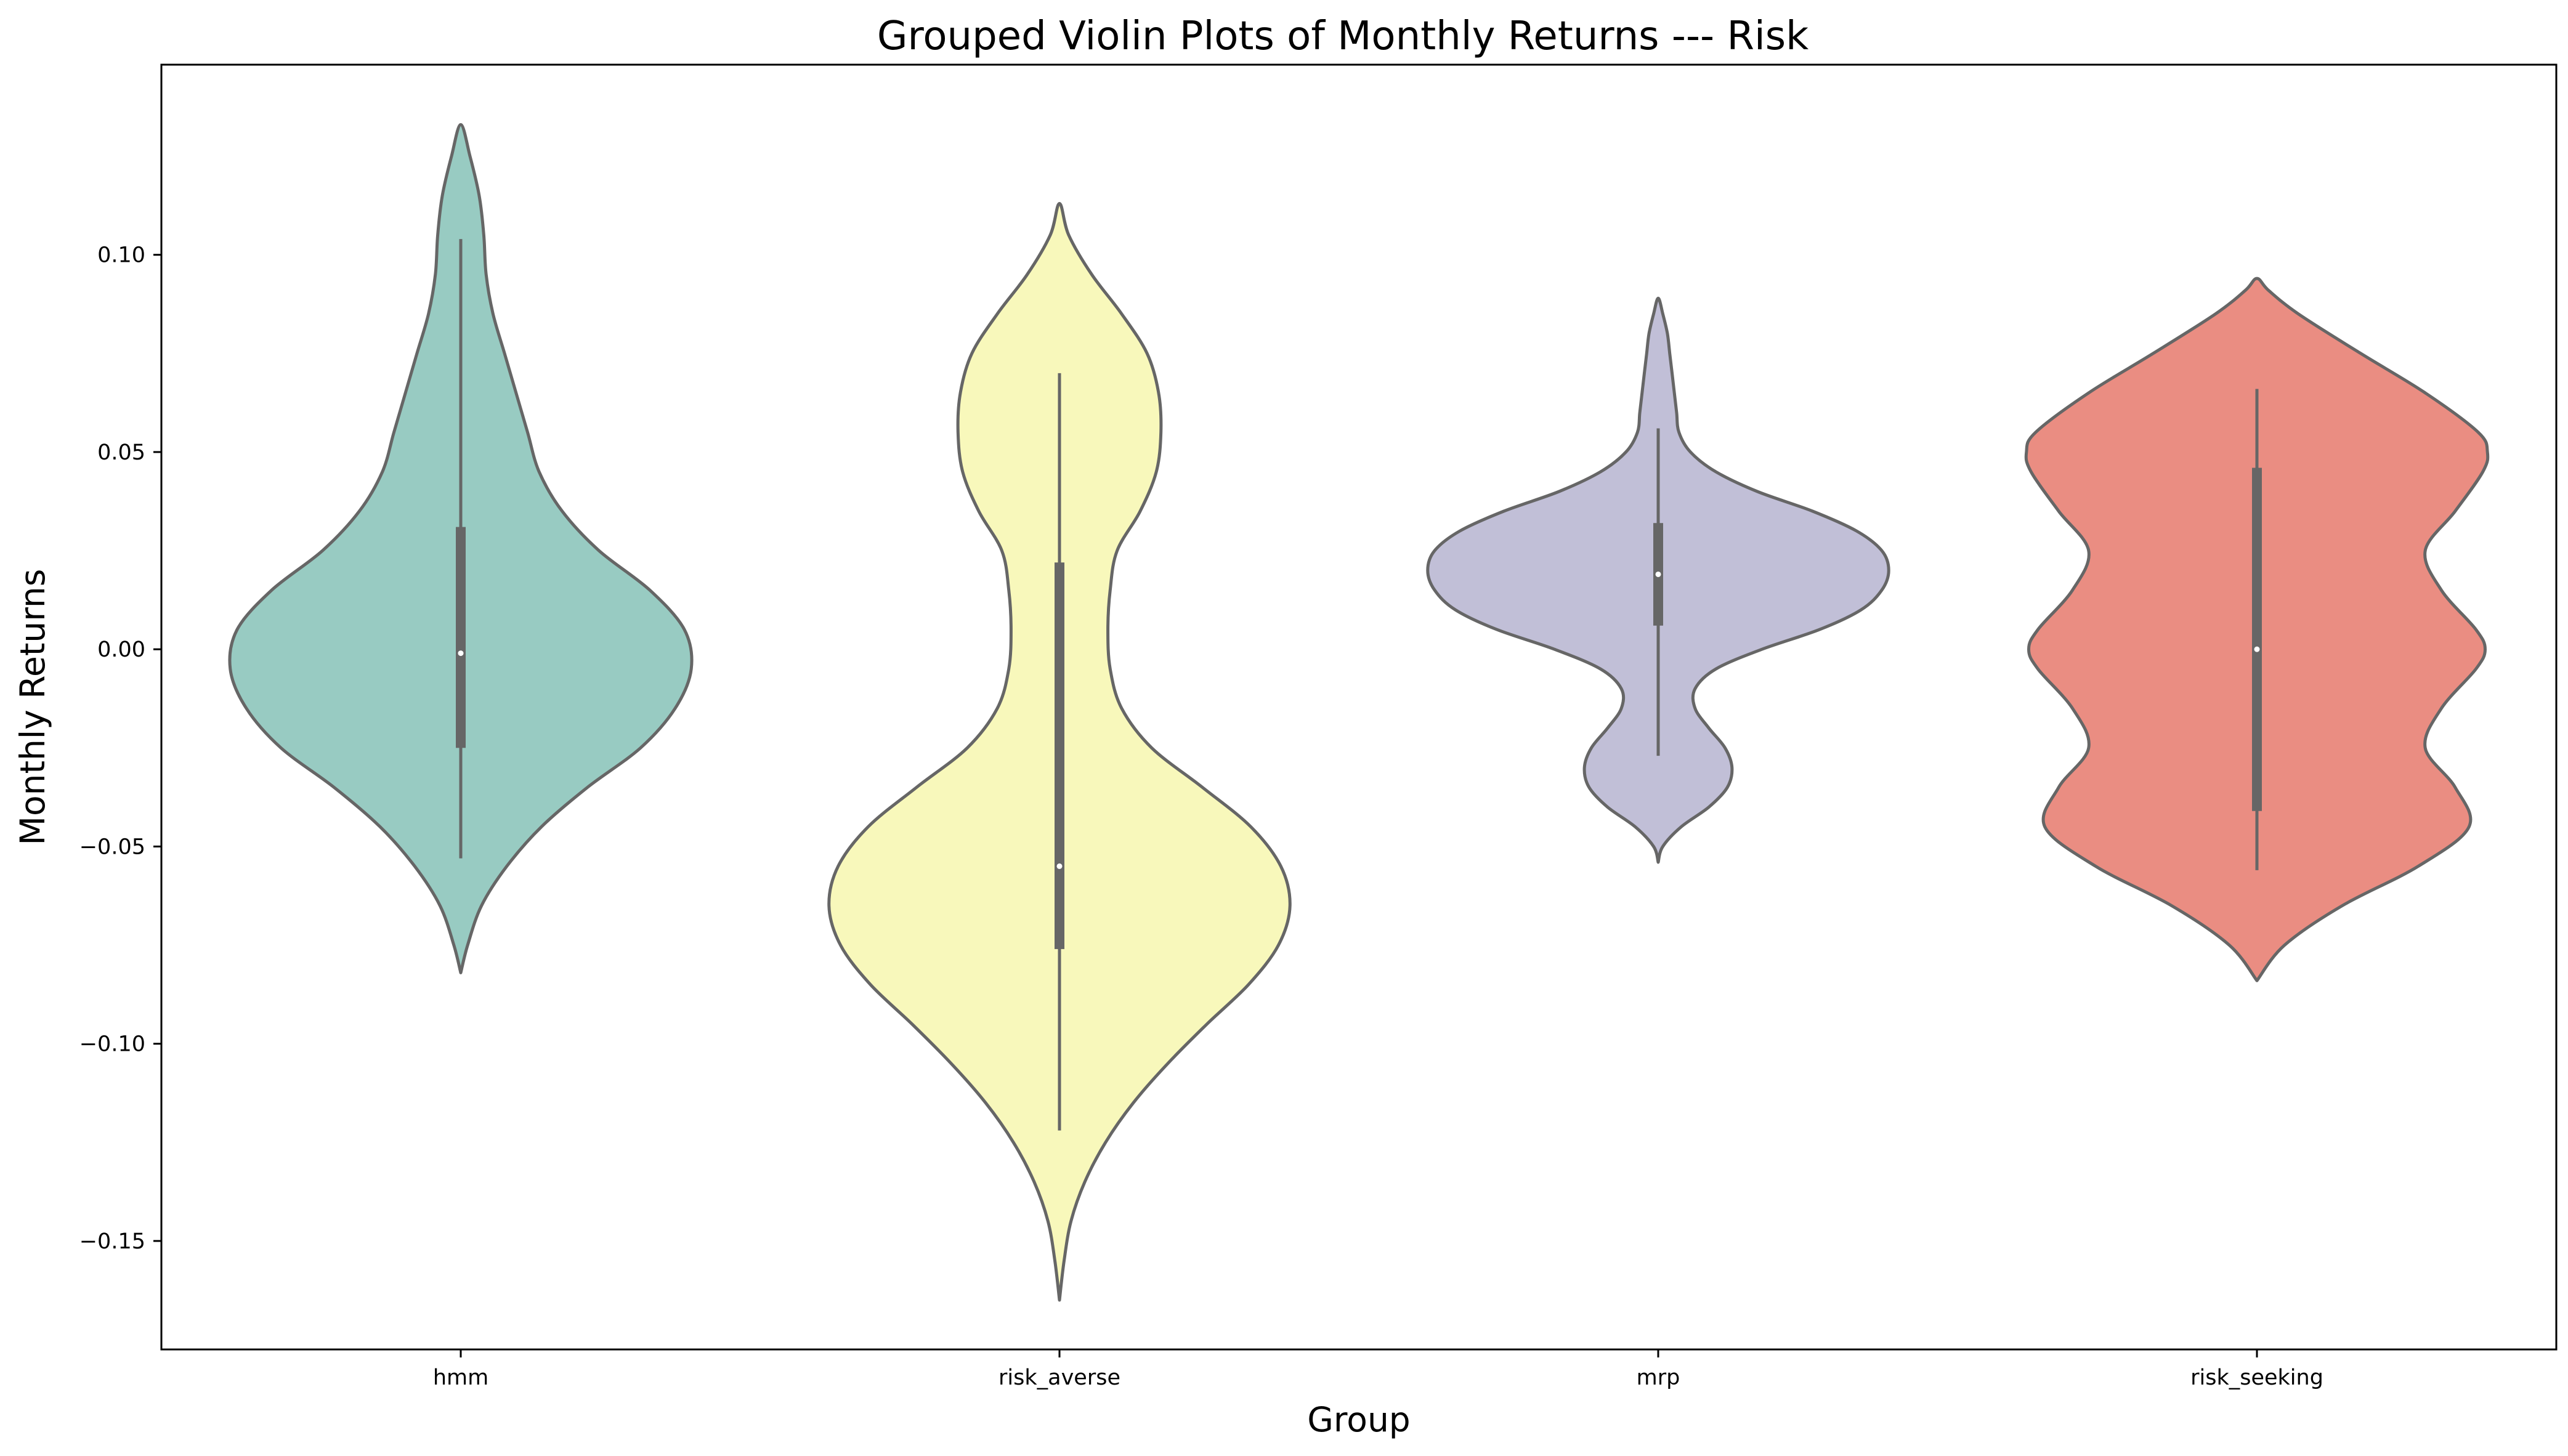  I want to click on y-axis: 0.10 0.05 0.00 −0.05 −0.10 −0.15, so click(120, 748).